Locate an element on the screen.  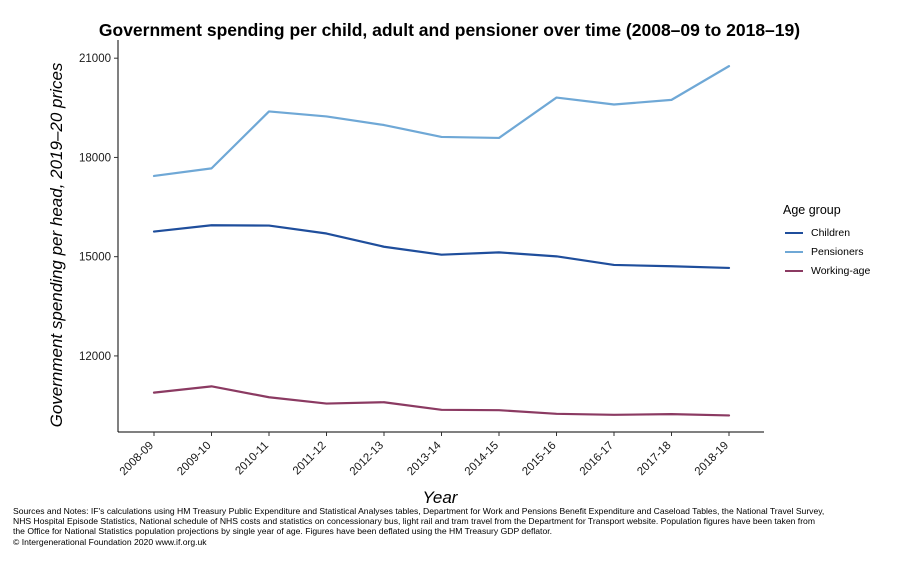
series-line-children is located at coordinates (441, 247).